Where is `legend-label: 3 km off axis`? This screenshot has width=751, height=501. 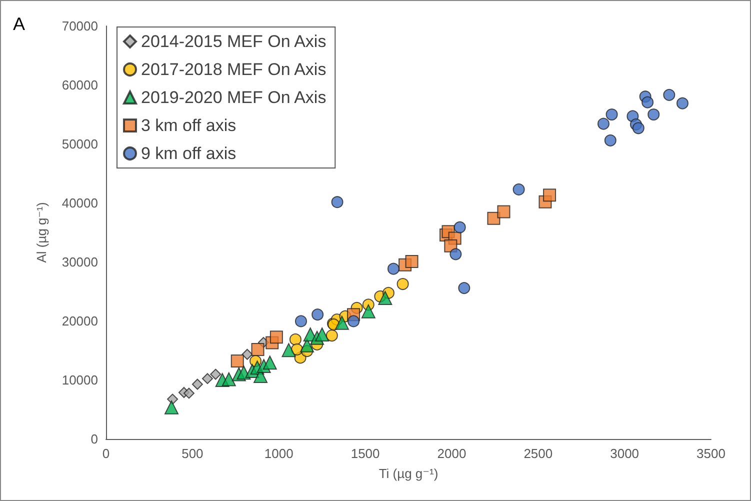 legend-label: 3 km off axis is located at coordinates (188, 125).